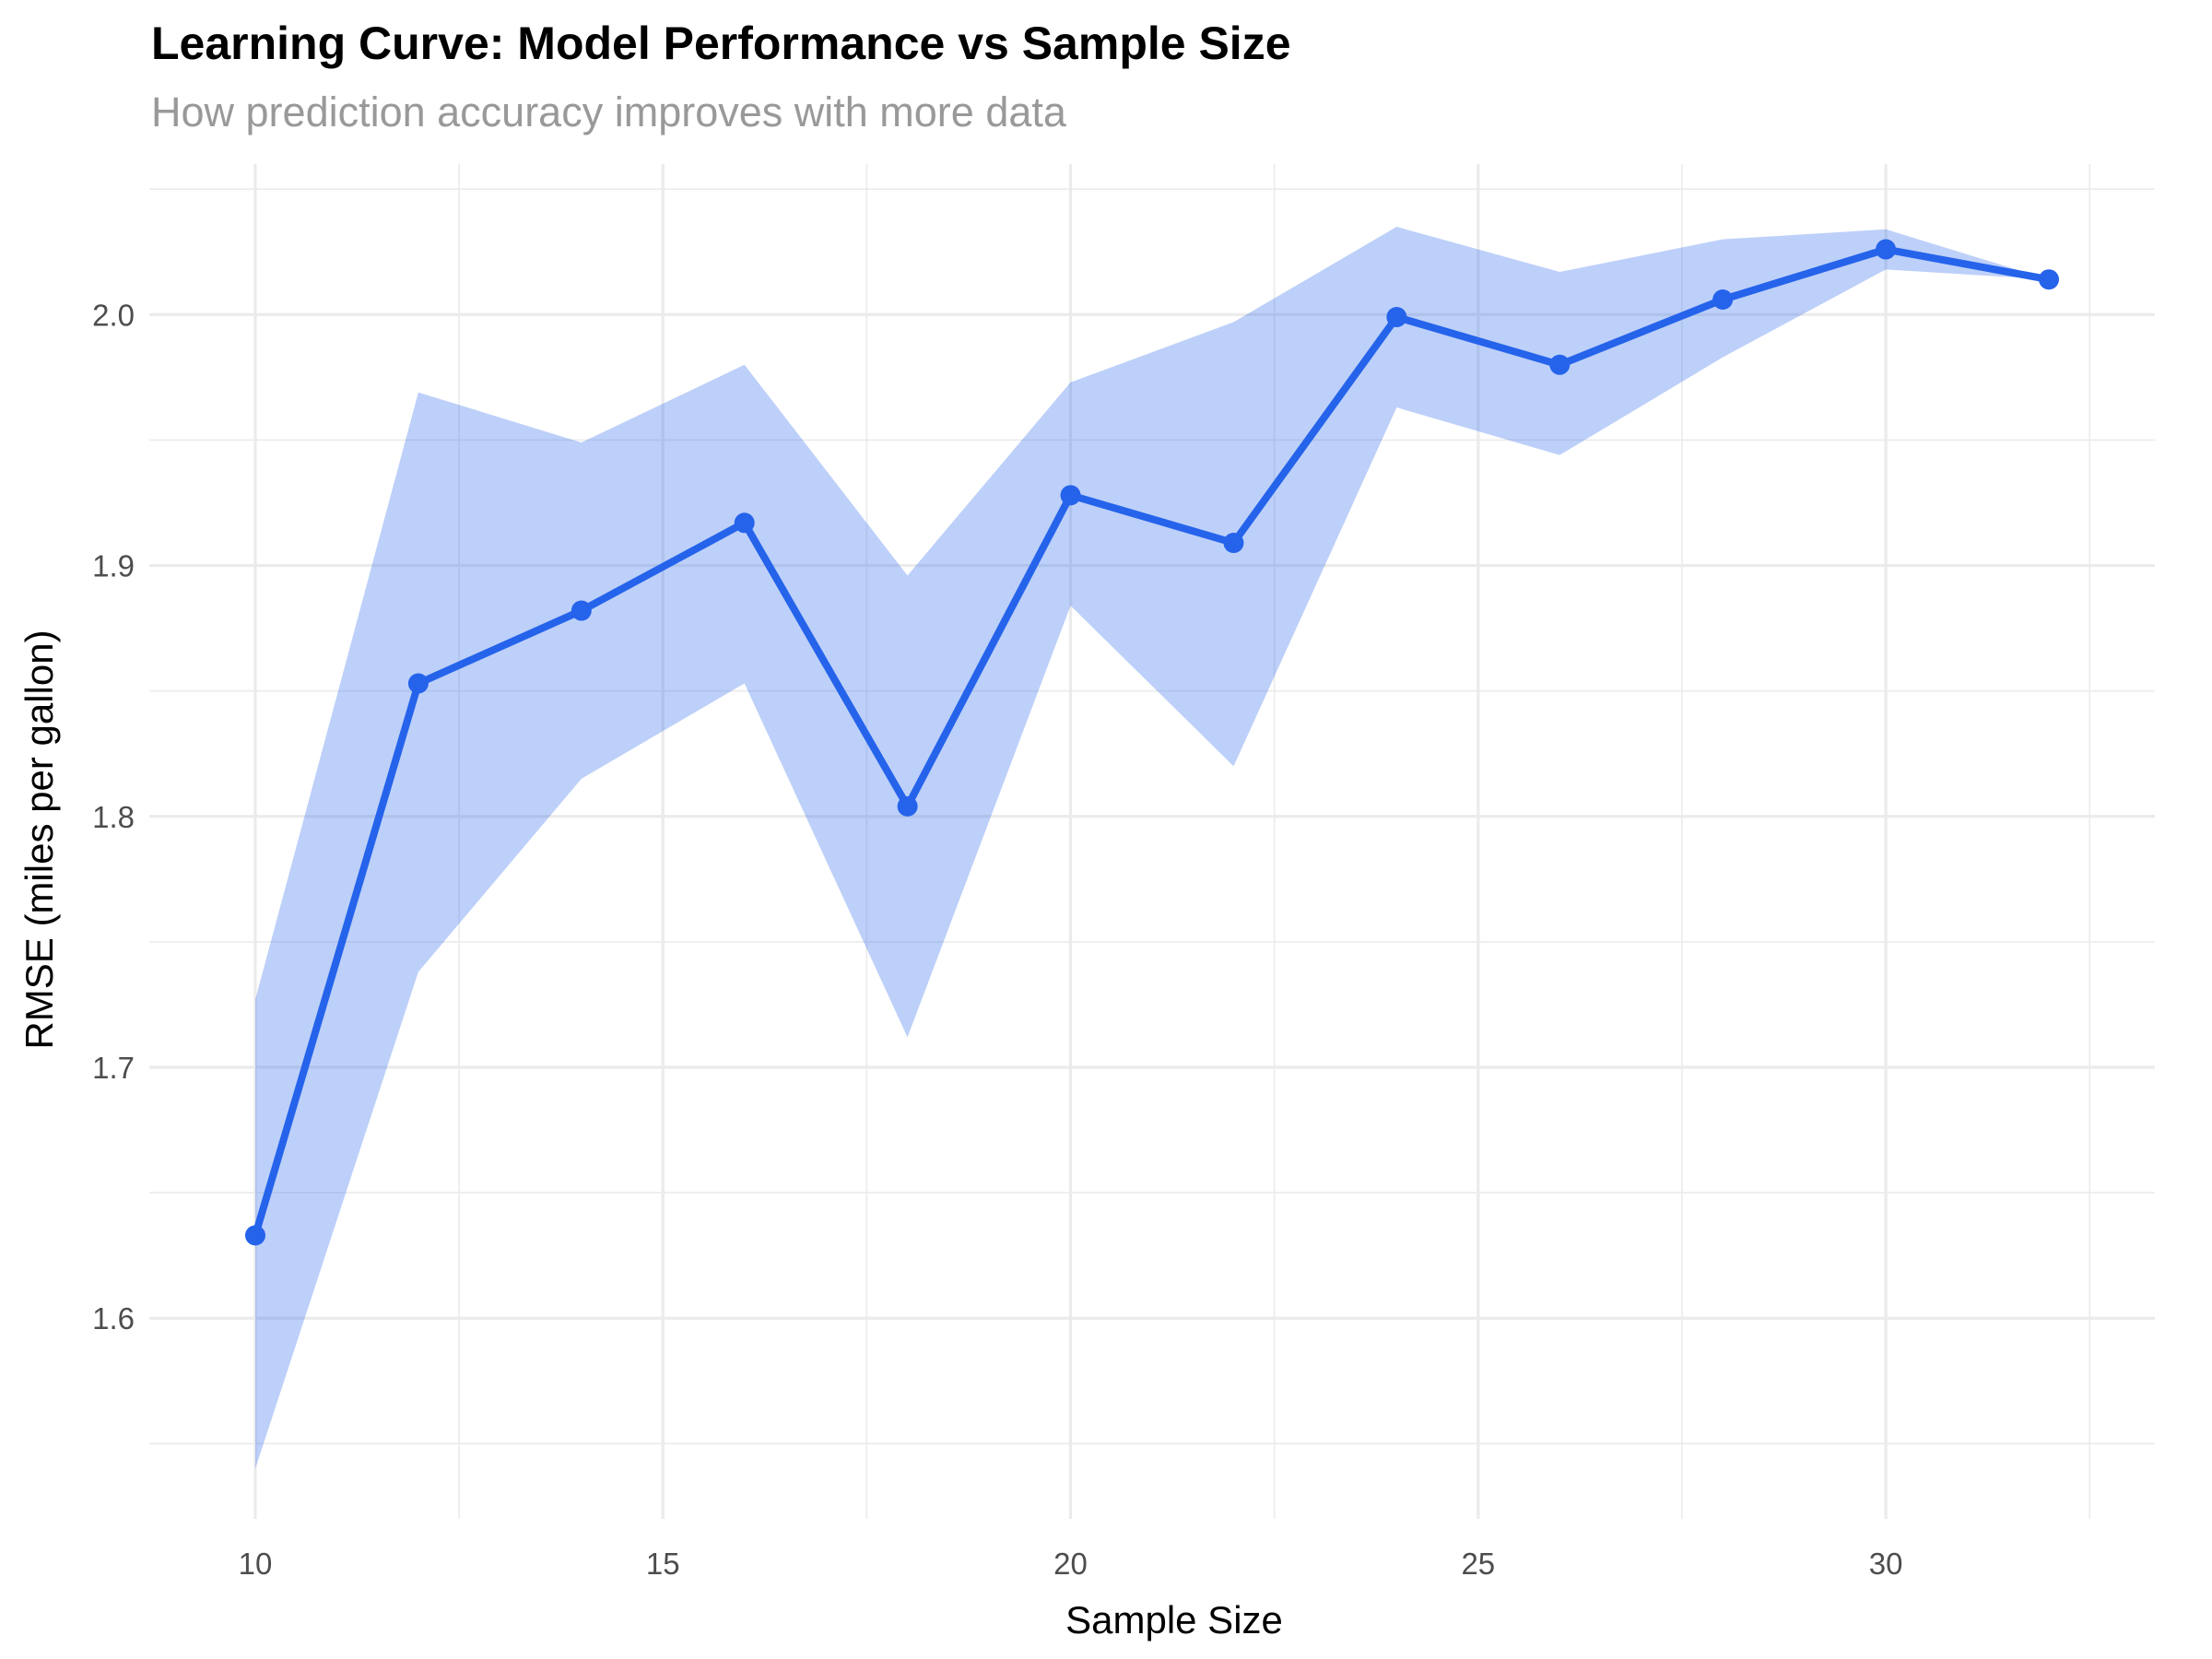 The height and width of the screenshot is (1659, 2212). I want to click on y-tick-label: 2.0, so click(113, 315).